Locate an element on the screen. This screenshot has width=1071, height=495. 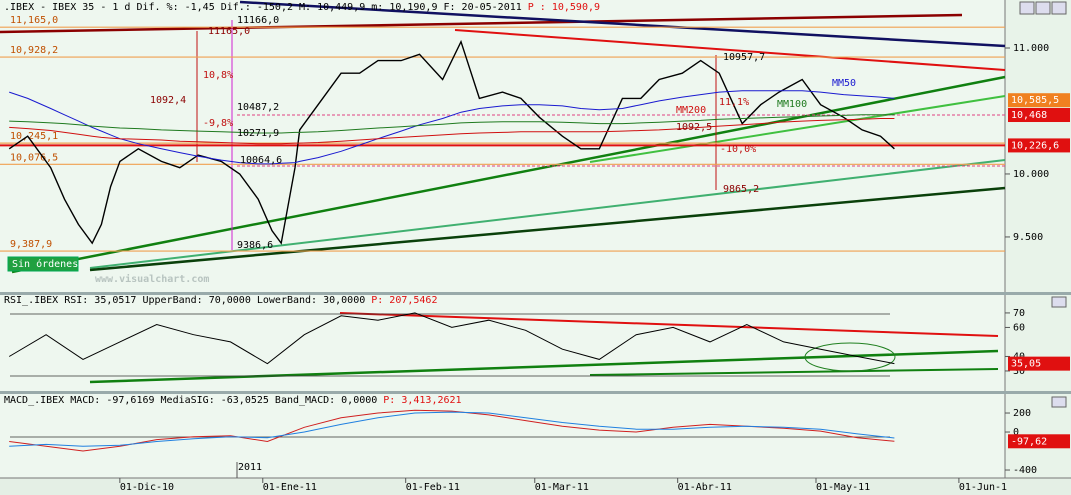
header-price: P : 10,590,9 is located at coordinates (564, 7).